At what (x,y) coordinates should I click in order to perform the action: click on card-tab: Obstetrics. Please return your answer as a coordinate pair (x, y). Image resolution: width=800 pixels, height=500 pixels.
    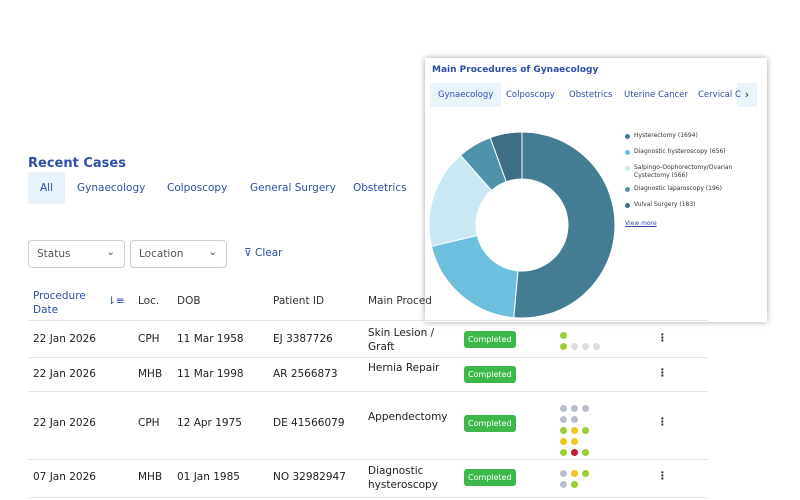
    Looking at the image, I should click on (591, 95).